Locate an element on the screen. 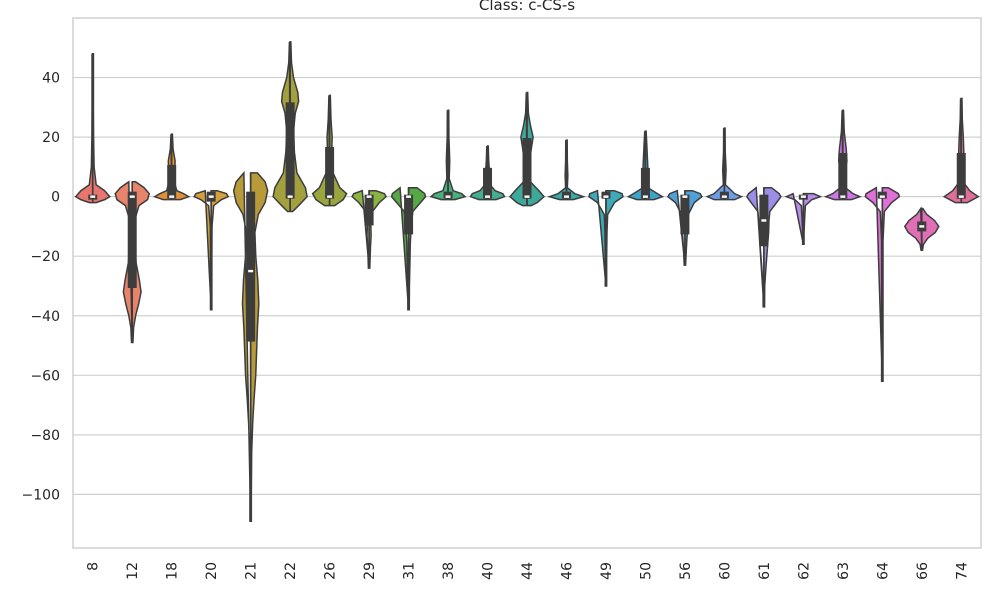 The width and height of the screenshot is (1000, 604). y-tick-label: 40 is located at coordinates (51, 79).